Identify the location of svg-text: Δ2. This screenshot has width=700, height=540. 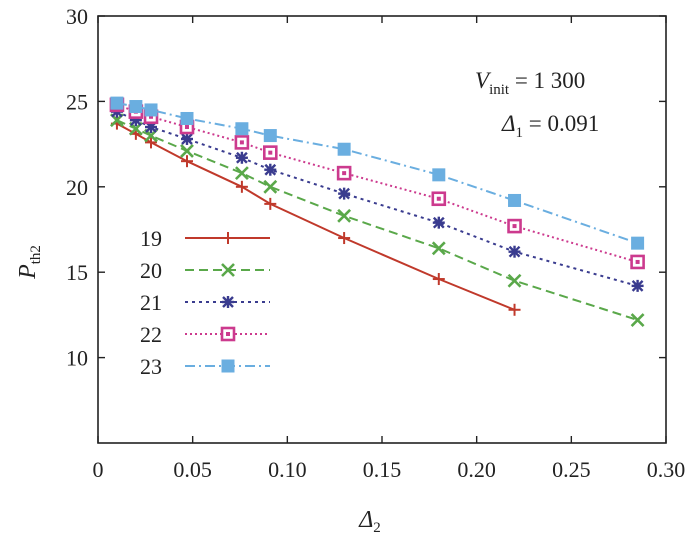
(369, 521).